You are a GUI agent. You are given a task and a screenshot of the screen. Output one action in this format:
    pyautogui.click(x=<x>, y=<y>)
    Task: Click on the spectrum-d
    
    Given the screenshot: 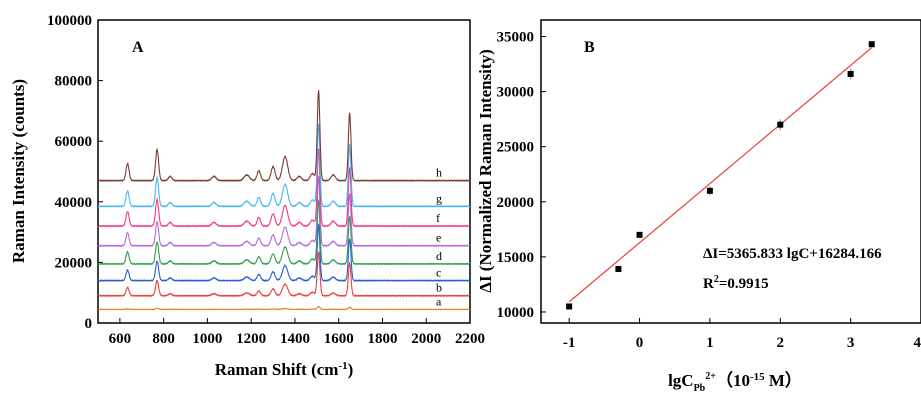 What is the action you would take?
    pyautogui.click(x=284, y=232)
    